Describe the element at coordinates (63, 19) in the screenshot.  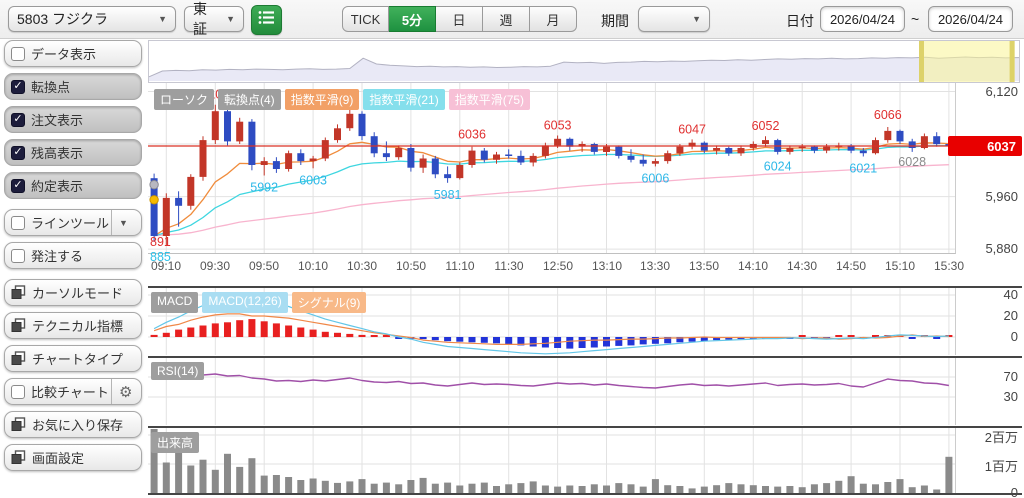
I see `symbol-select-value: 5803 フジクラ` at that location.